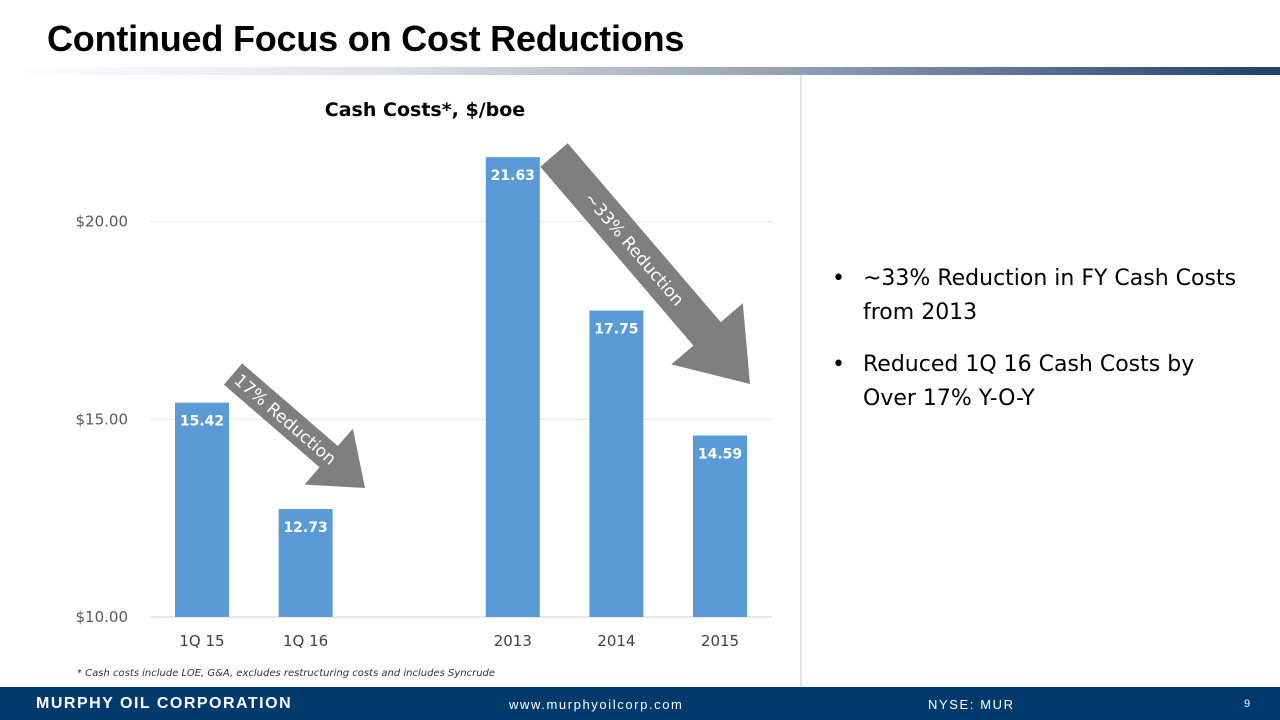  What do you see at coordinates (164, 703) in the screenshot?
I see `footer-company: MURPHY OIL CORPORATION` at bounding box center [164, 703].